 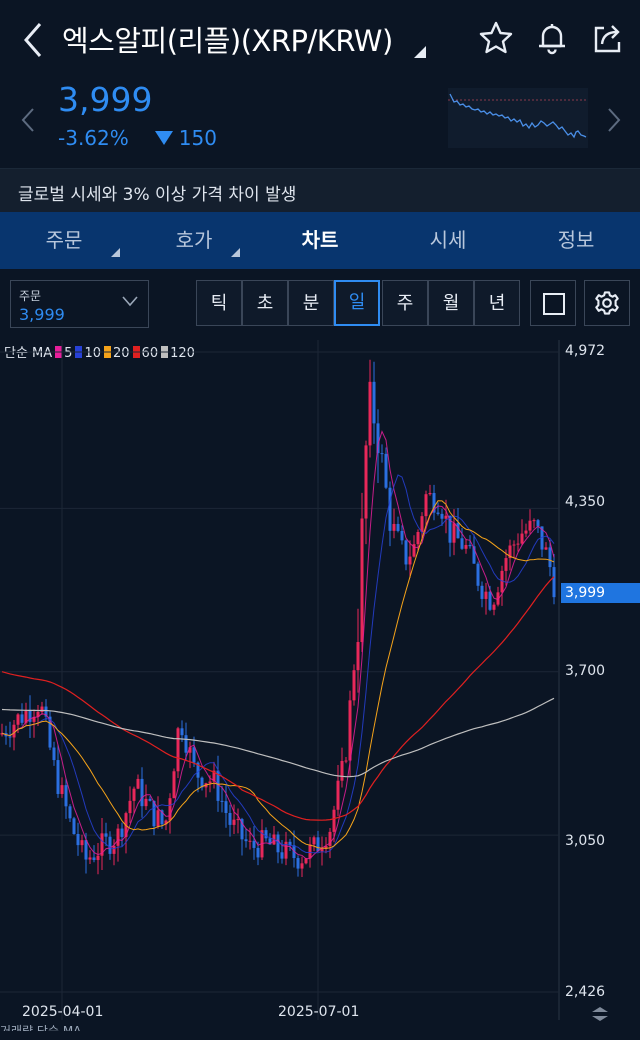 I want to click on order-price-select: 주문 3,999, so click(x=79, y=304).